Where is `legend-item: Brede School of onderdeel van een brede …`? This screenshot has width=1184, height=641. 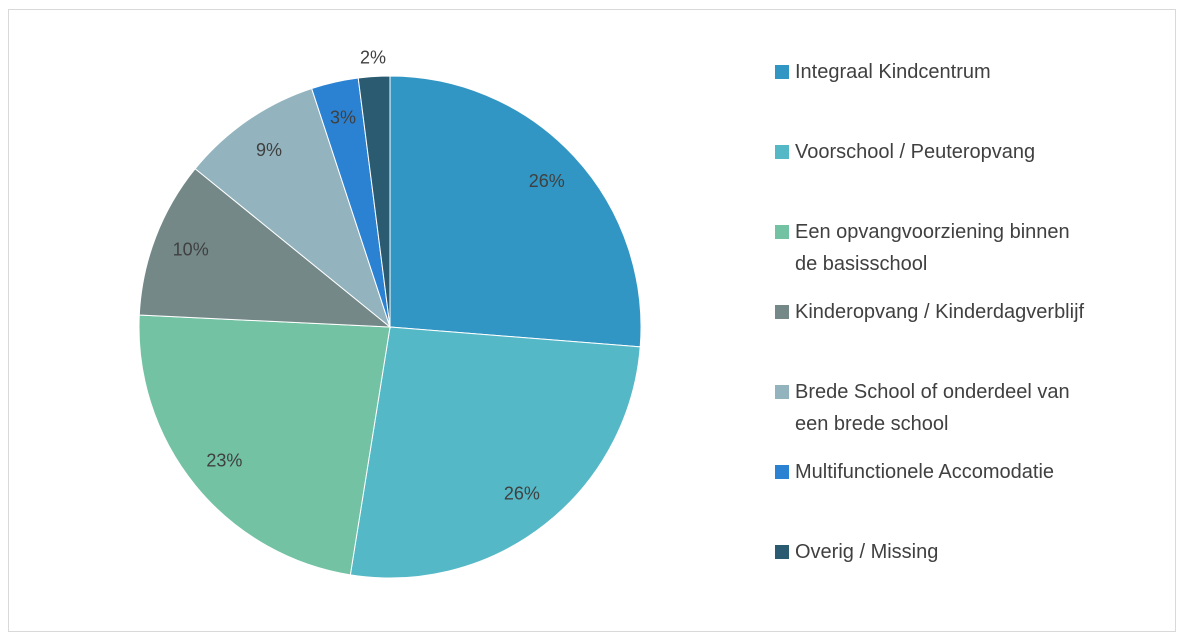 legend-item: Brede School of onderdeel van een brede … is located at coordinates (965, 408).